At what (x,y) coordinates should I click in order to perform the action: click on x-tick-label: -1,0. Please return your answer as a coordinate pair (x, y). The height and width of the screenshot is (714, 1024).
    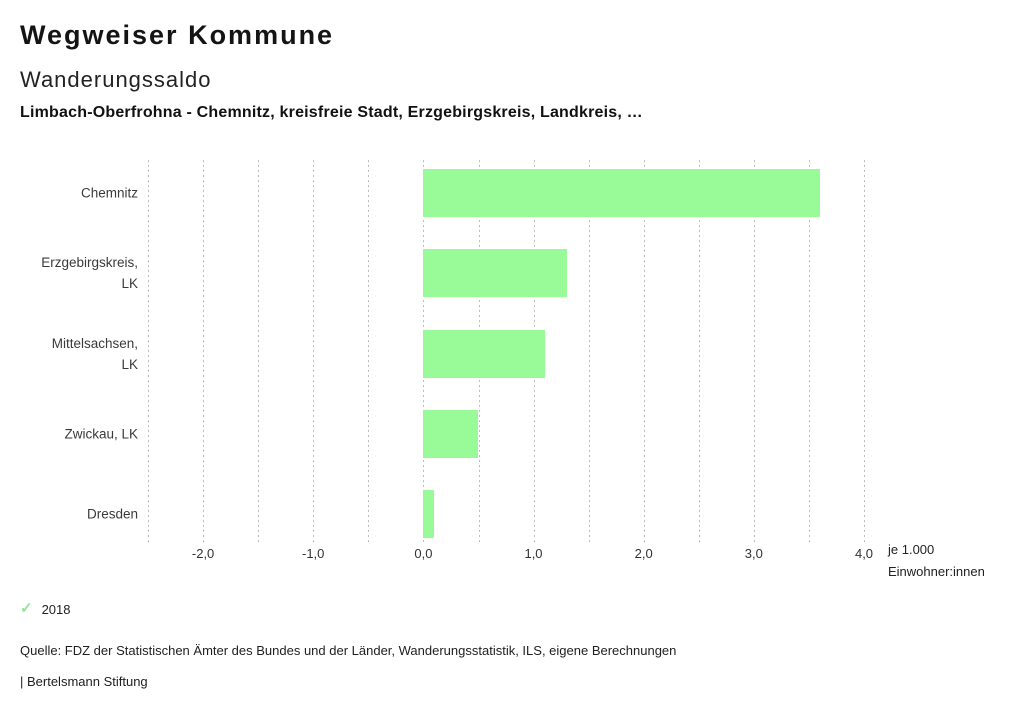
    Looking at the image, I should click on (313, 553).